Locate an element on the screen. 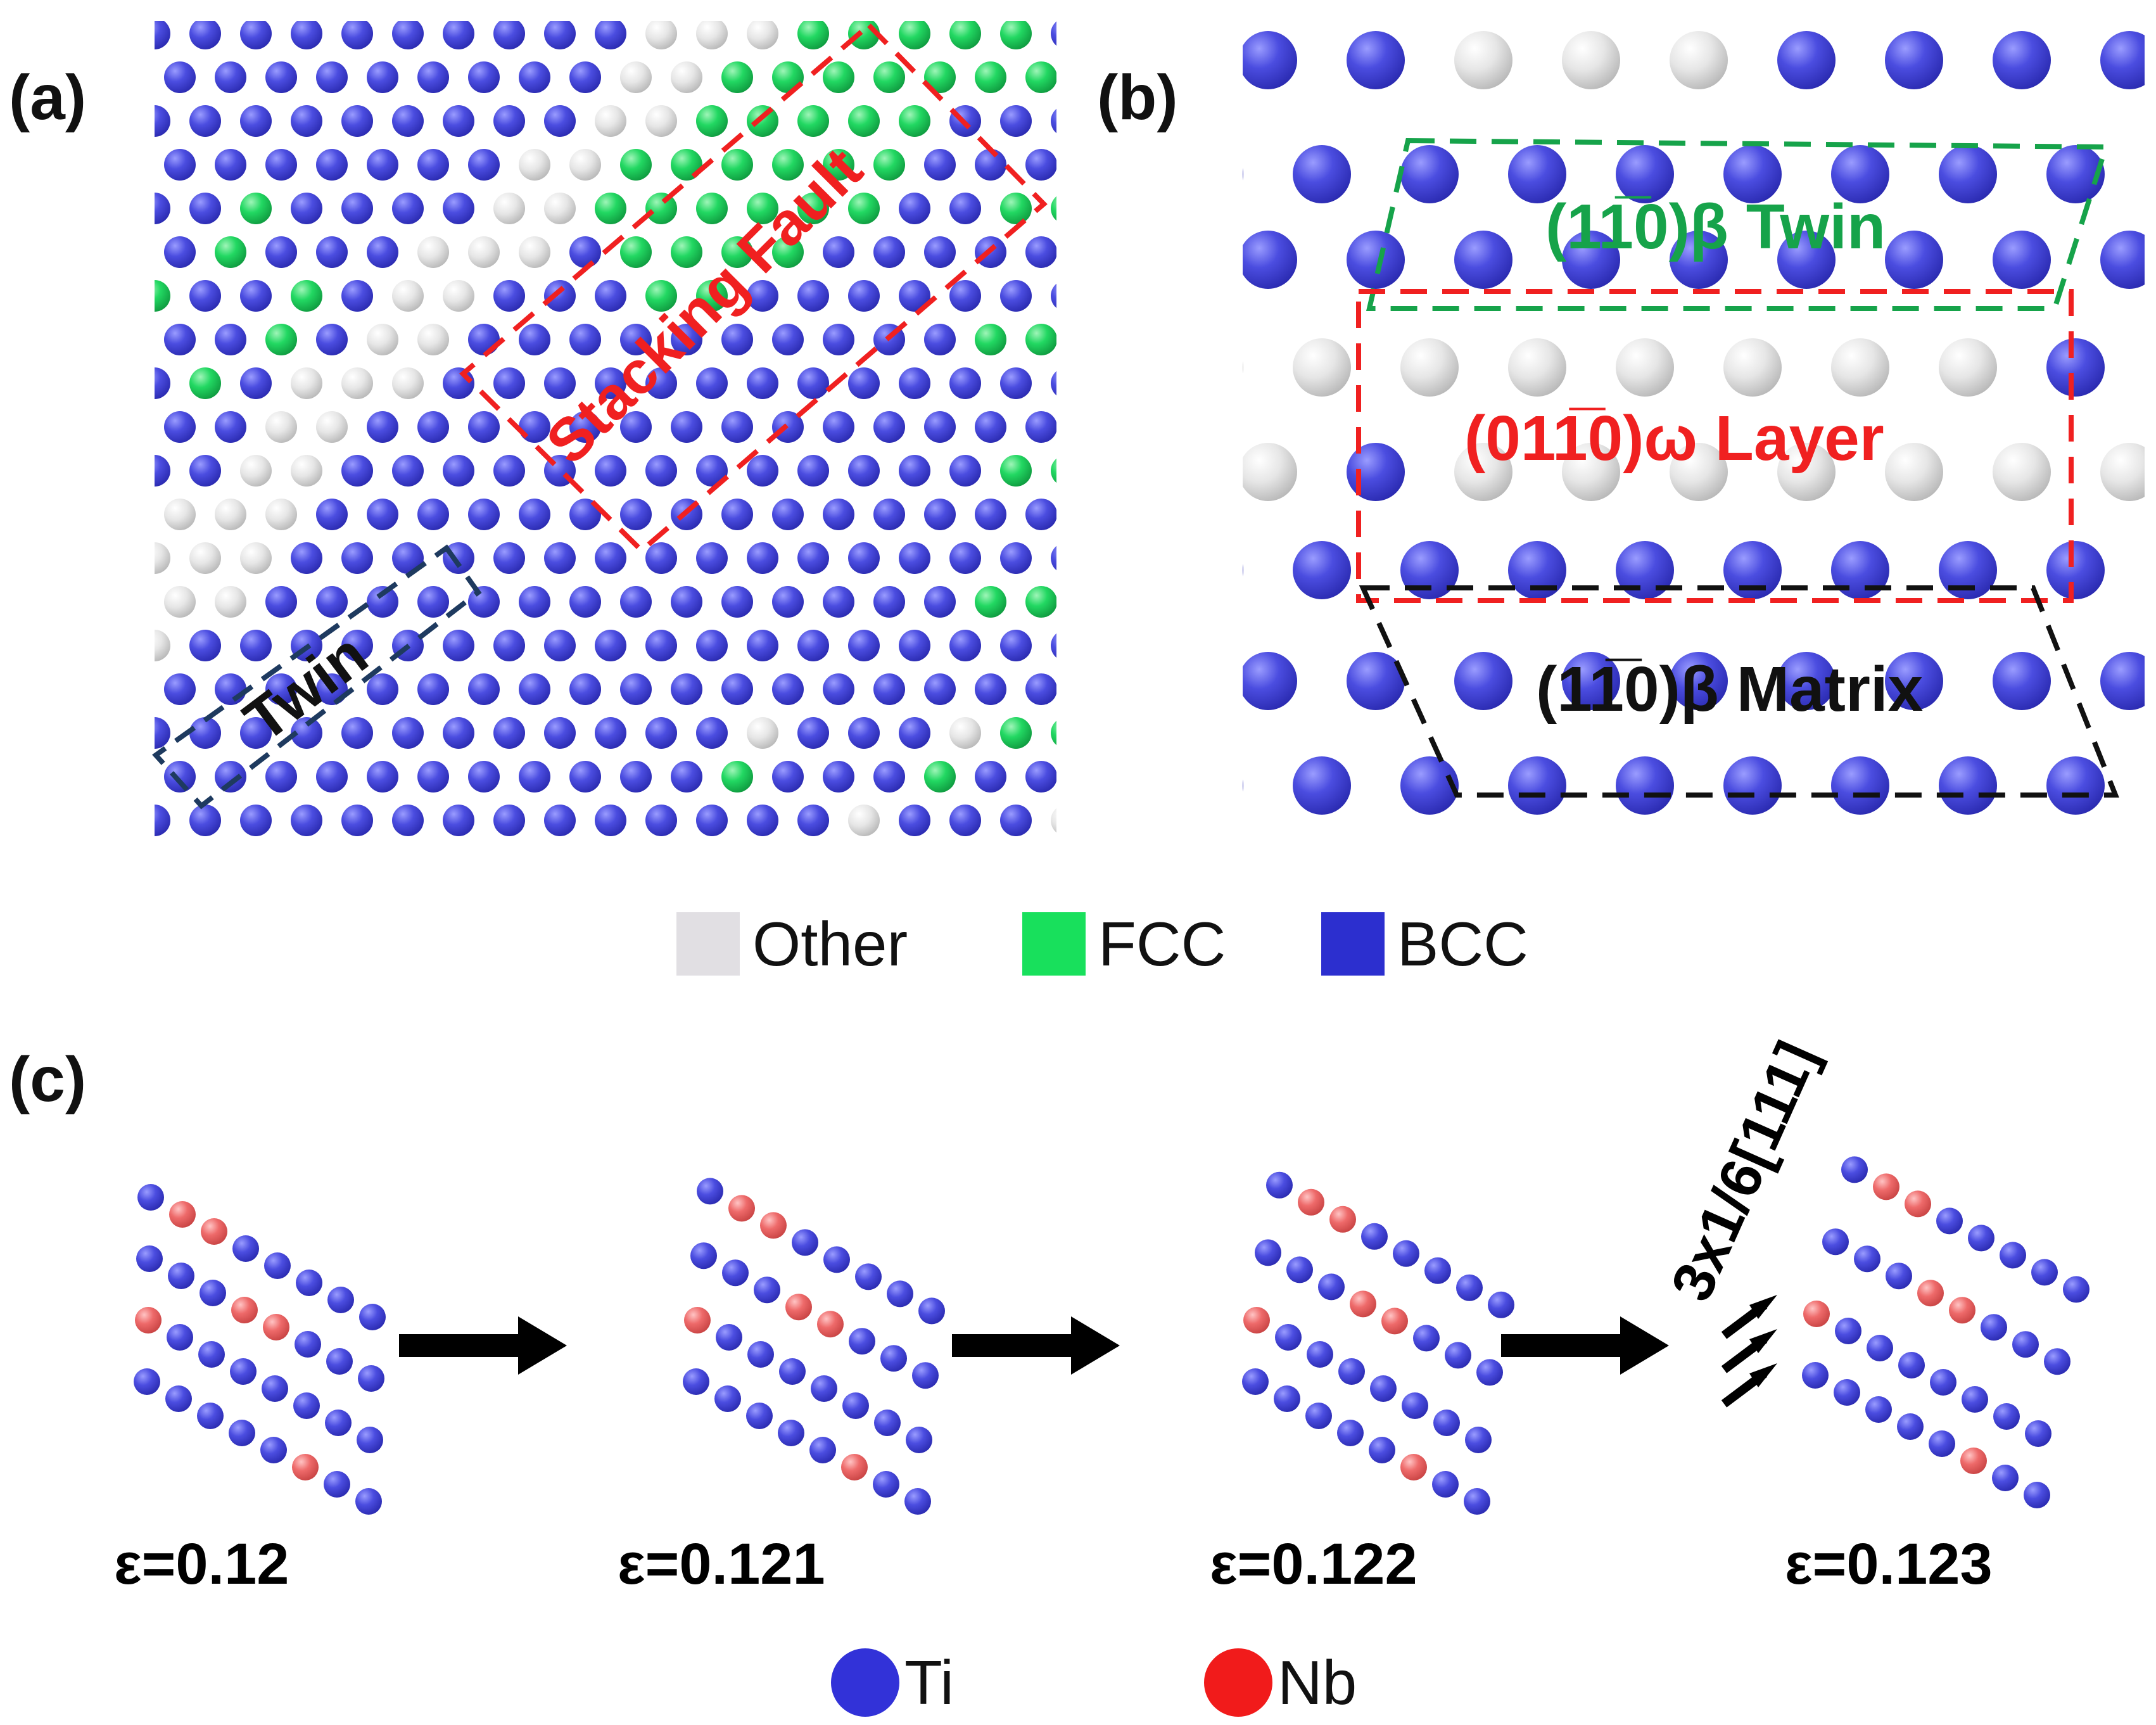 This screenshot has width=2156, height=1725. nb-atom is located at coordinates (1342, 1219).